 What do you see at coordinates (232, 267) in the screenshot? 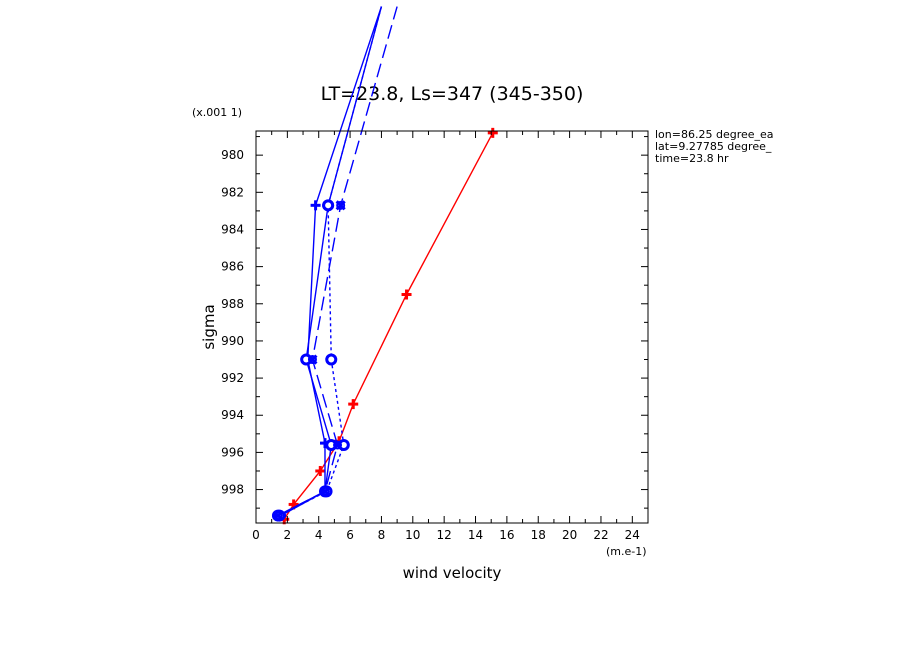
I see `y-tick-label: 986` at bounding box center [232, 267].